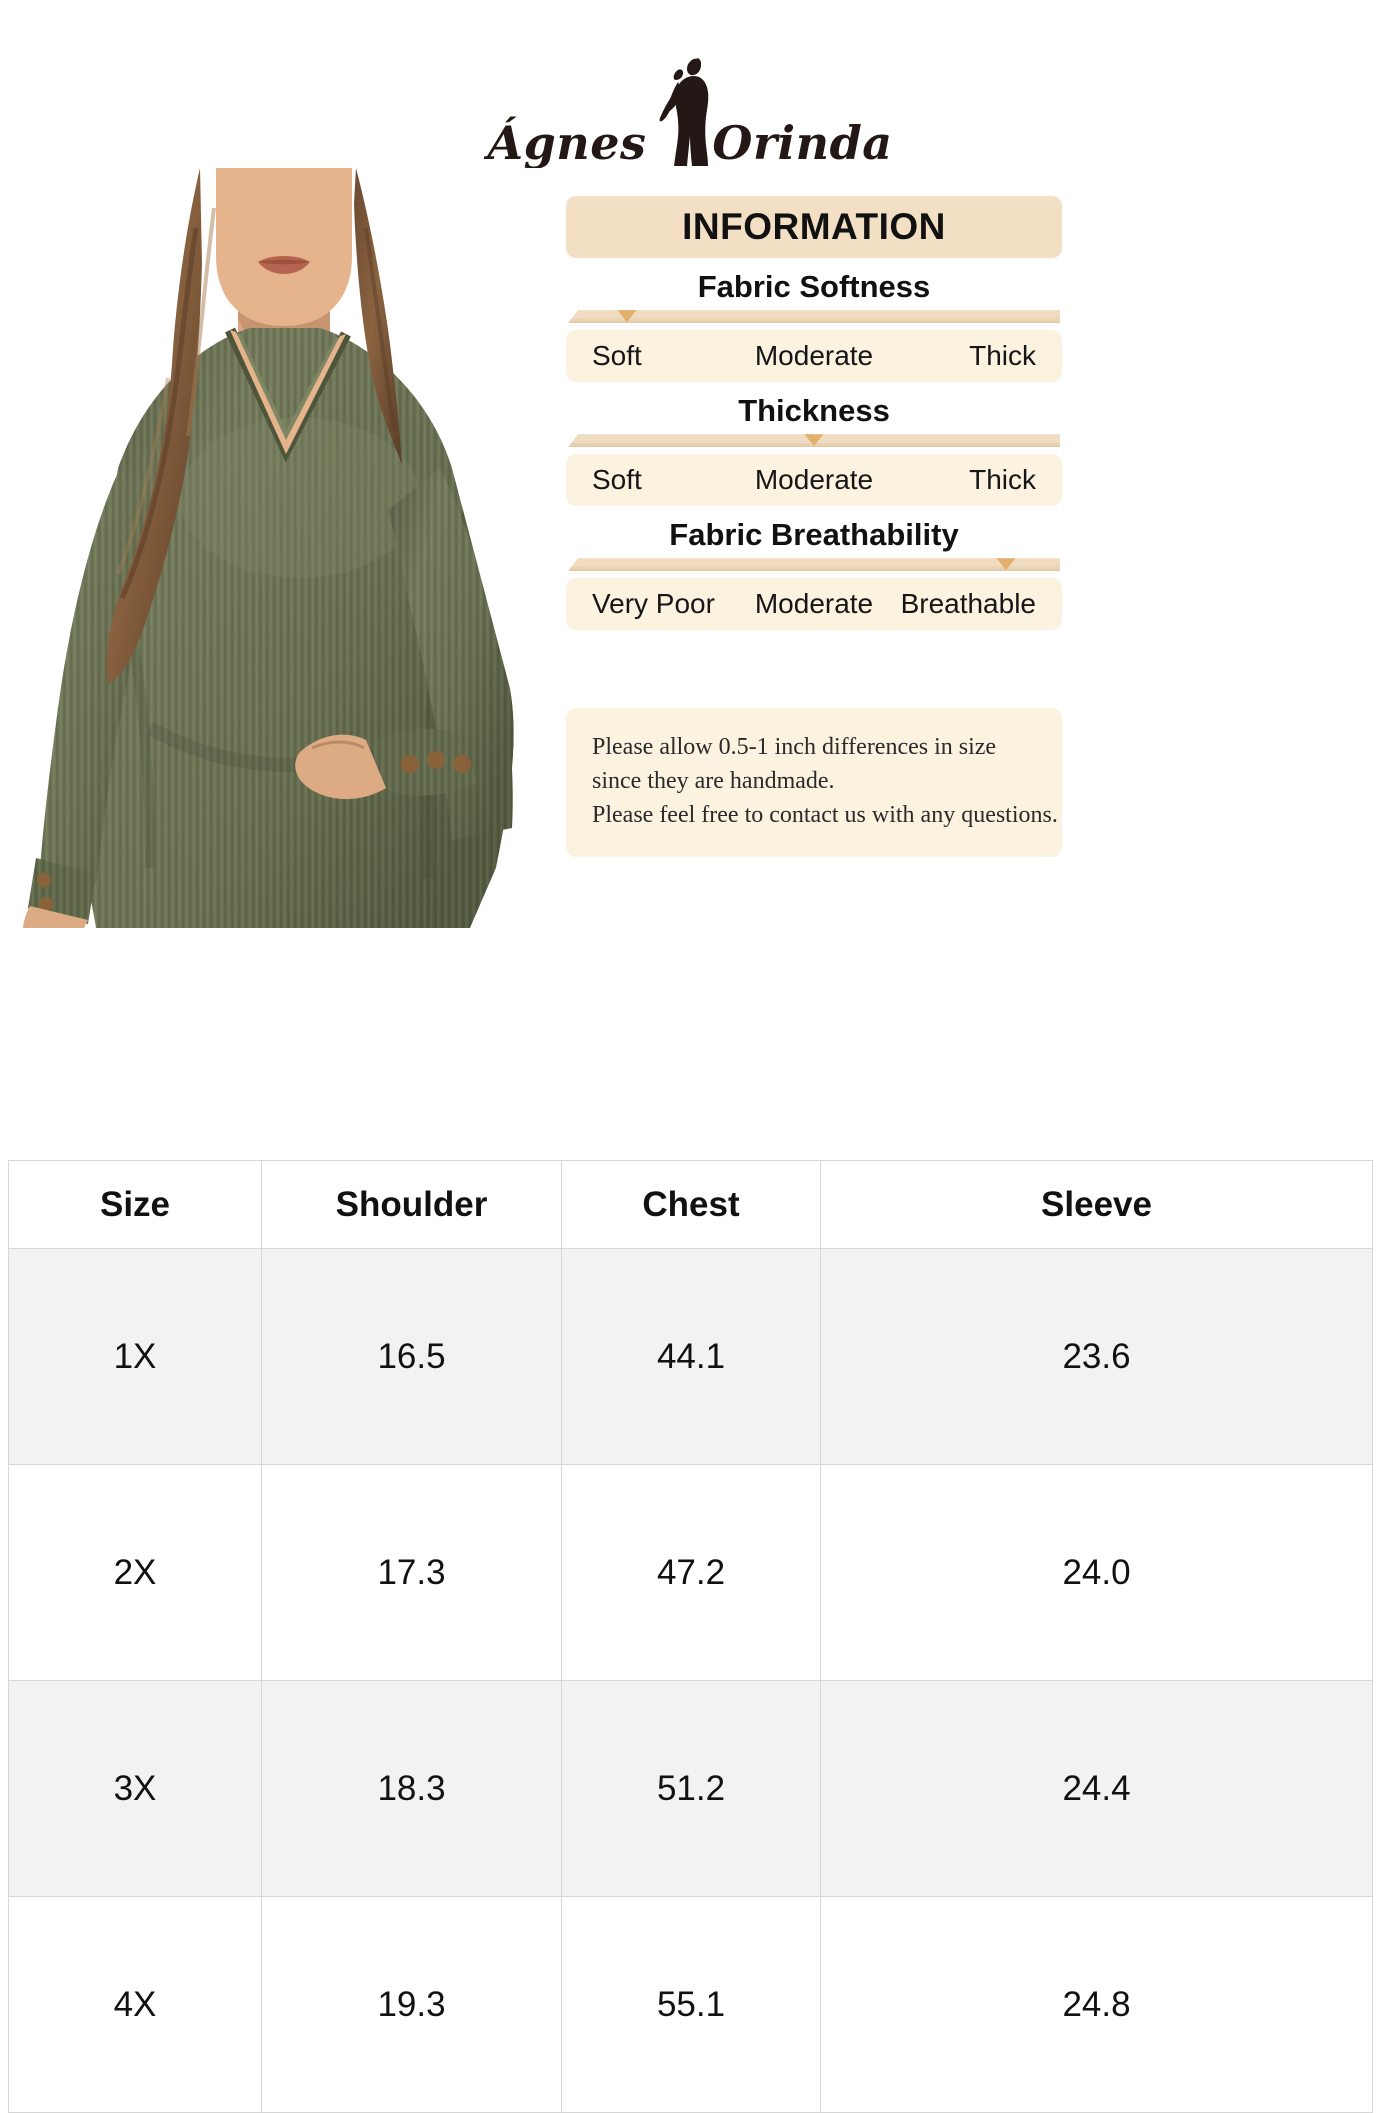  I want to click on scale-title-fabric-softness: Fabric Softness, so click(814, 286).